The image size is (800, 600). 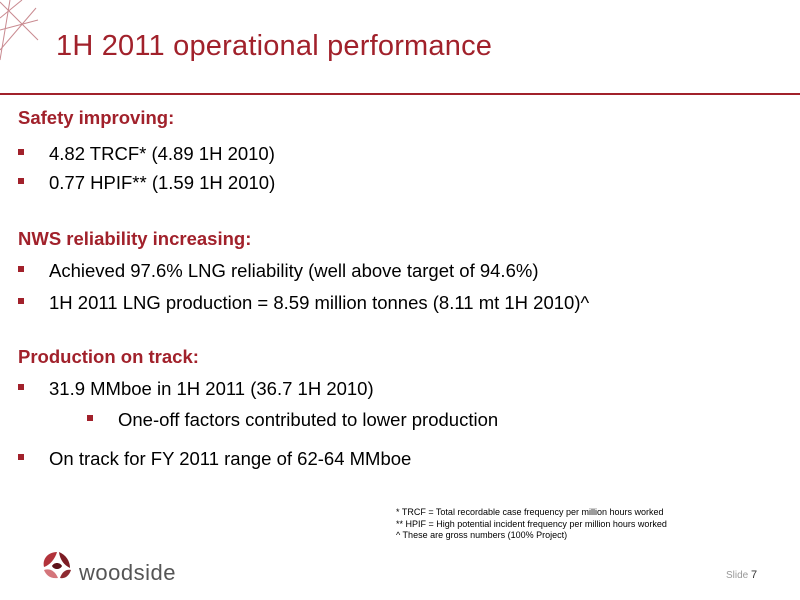 What do you see at coordinates (400, 94) in the screenshot?
I see `title-divider` at bounding box center [400, 94].